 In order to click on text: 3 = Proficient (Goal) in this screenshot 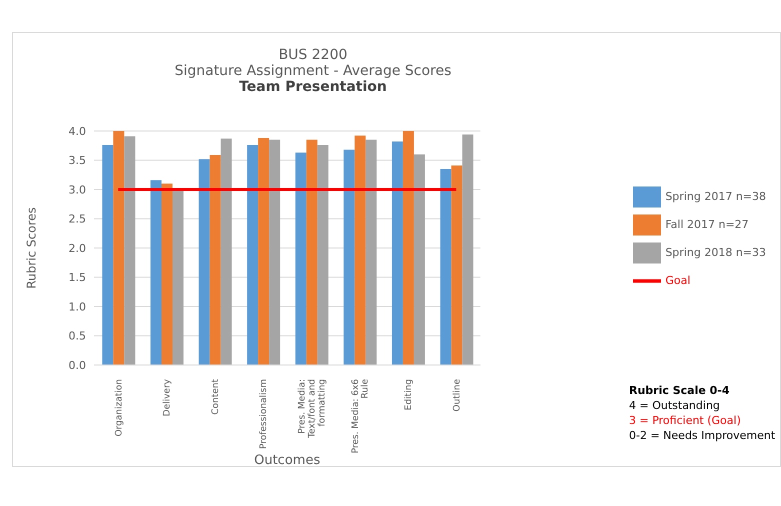, I will do `click(685, 420)`.